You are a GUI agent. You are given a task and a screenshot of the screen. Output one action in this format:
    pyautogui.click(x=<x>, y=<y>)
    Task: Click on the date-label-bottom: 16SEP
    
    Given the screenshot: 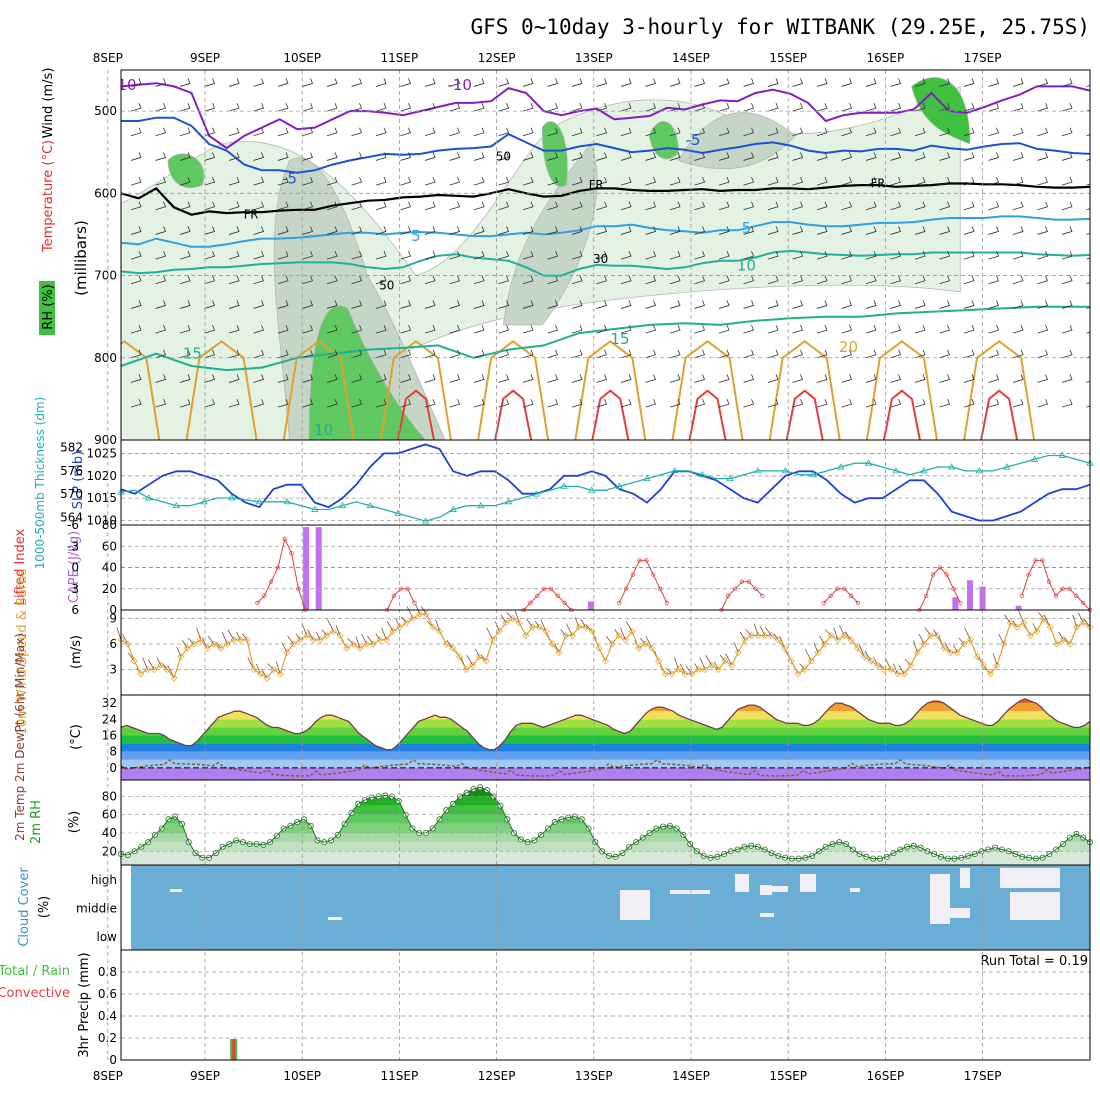 What is the action you would take?
    pyautogui.click(x=886, y=1076)
    